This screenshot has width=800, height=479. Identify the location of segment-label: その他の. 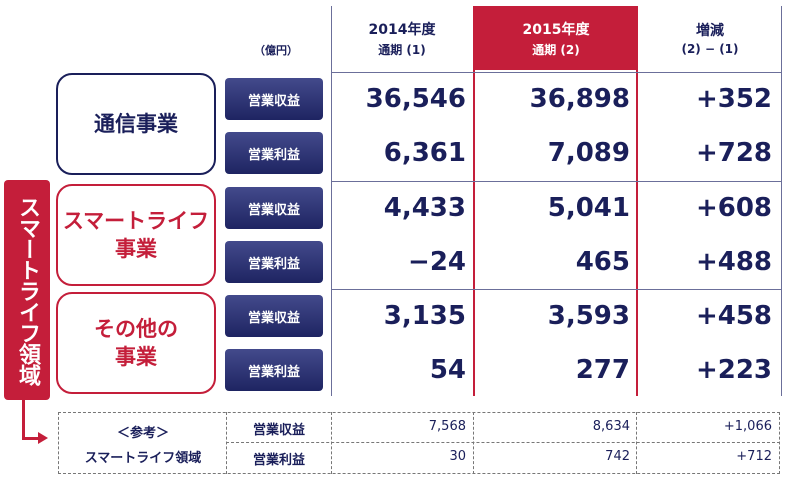
(136, 328).